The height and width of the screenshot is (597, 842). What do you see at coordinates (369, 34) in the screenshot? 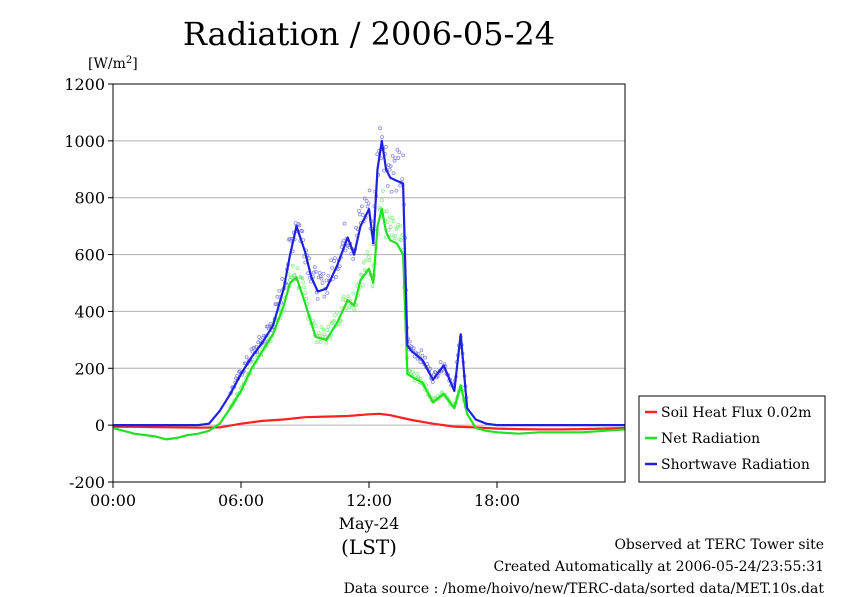
I see `chart-title: Radiation / 2006-05-24` at bounding box center [369, 34].